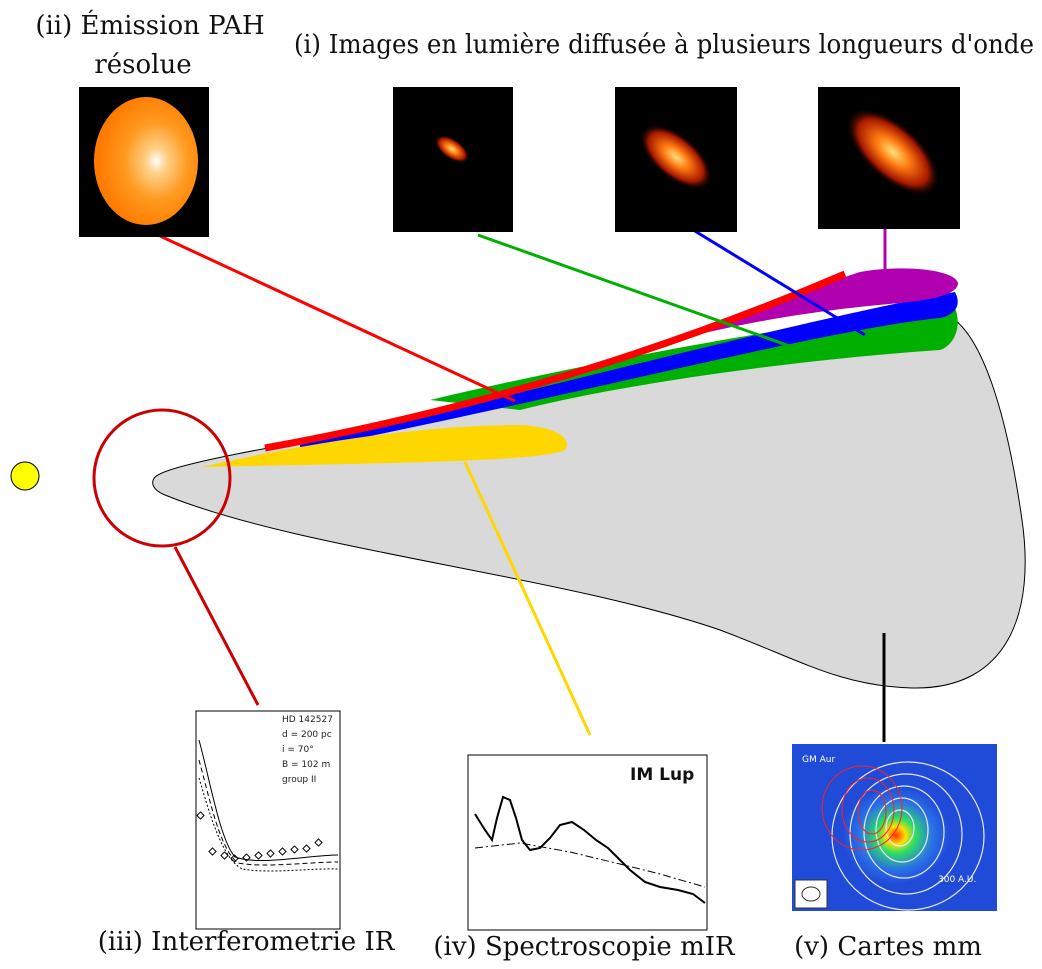 Image resolution: width=1042 pixels, height=969 pixels. I want to click on midir-connector, so click(527, 598).